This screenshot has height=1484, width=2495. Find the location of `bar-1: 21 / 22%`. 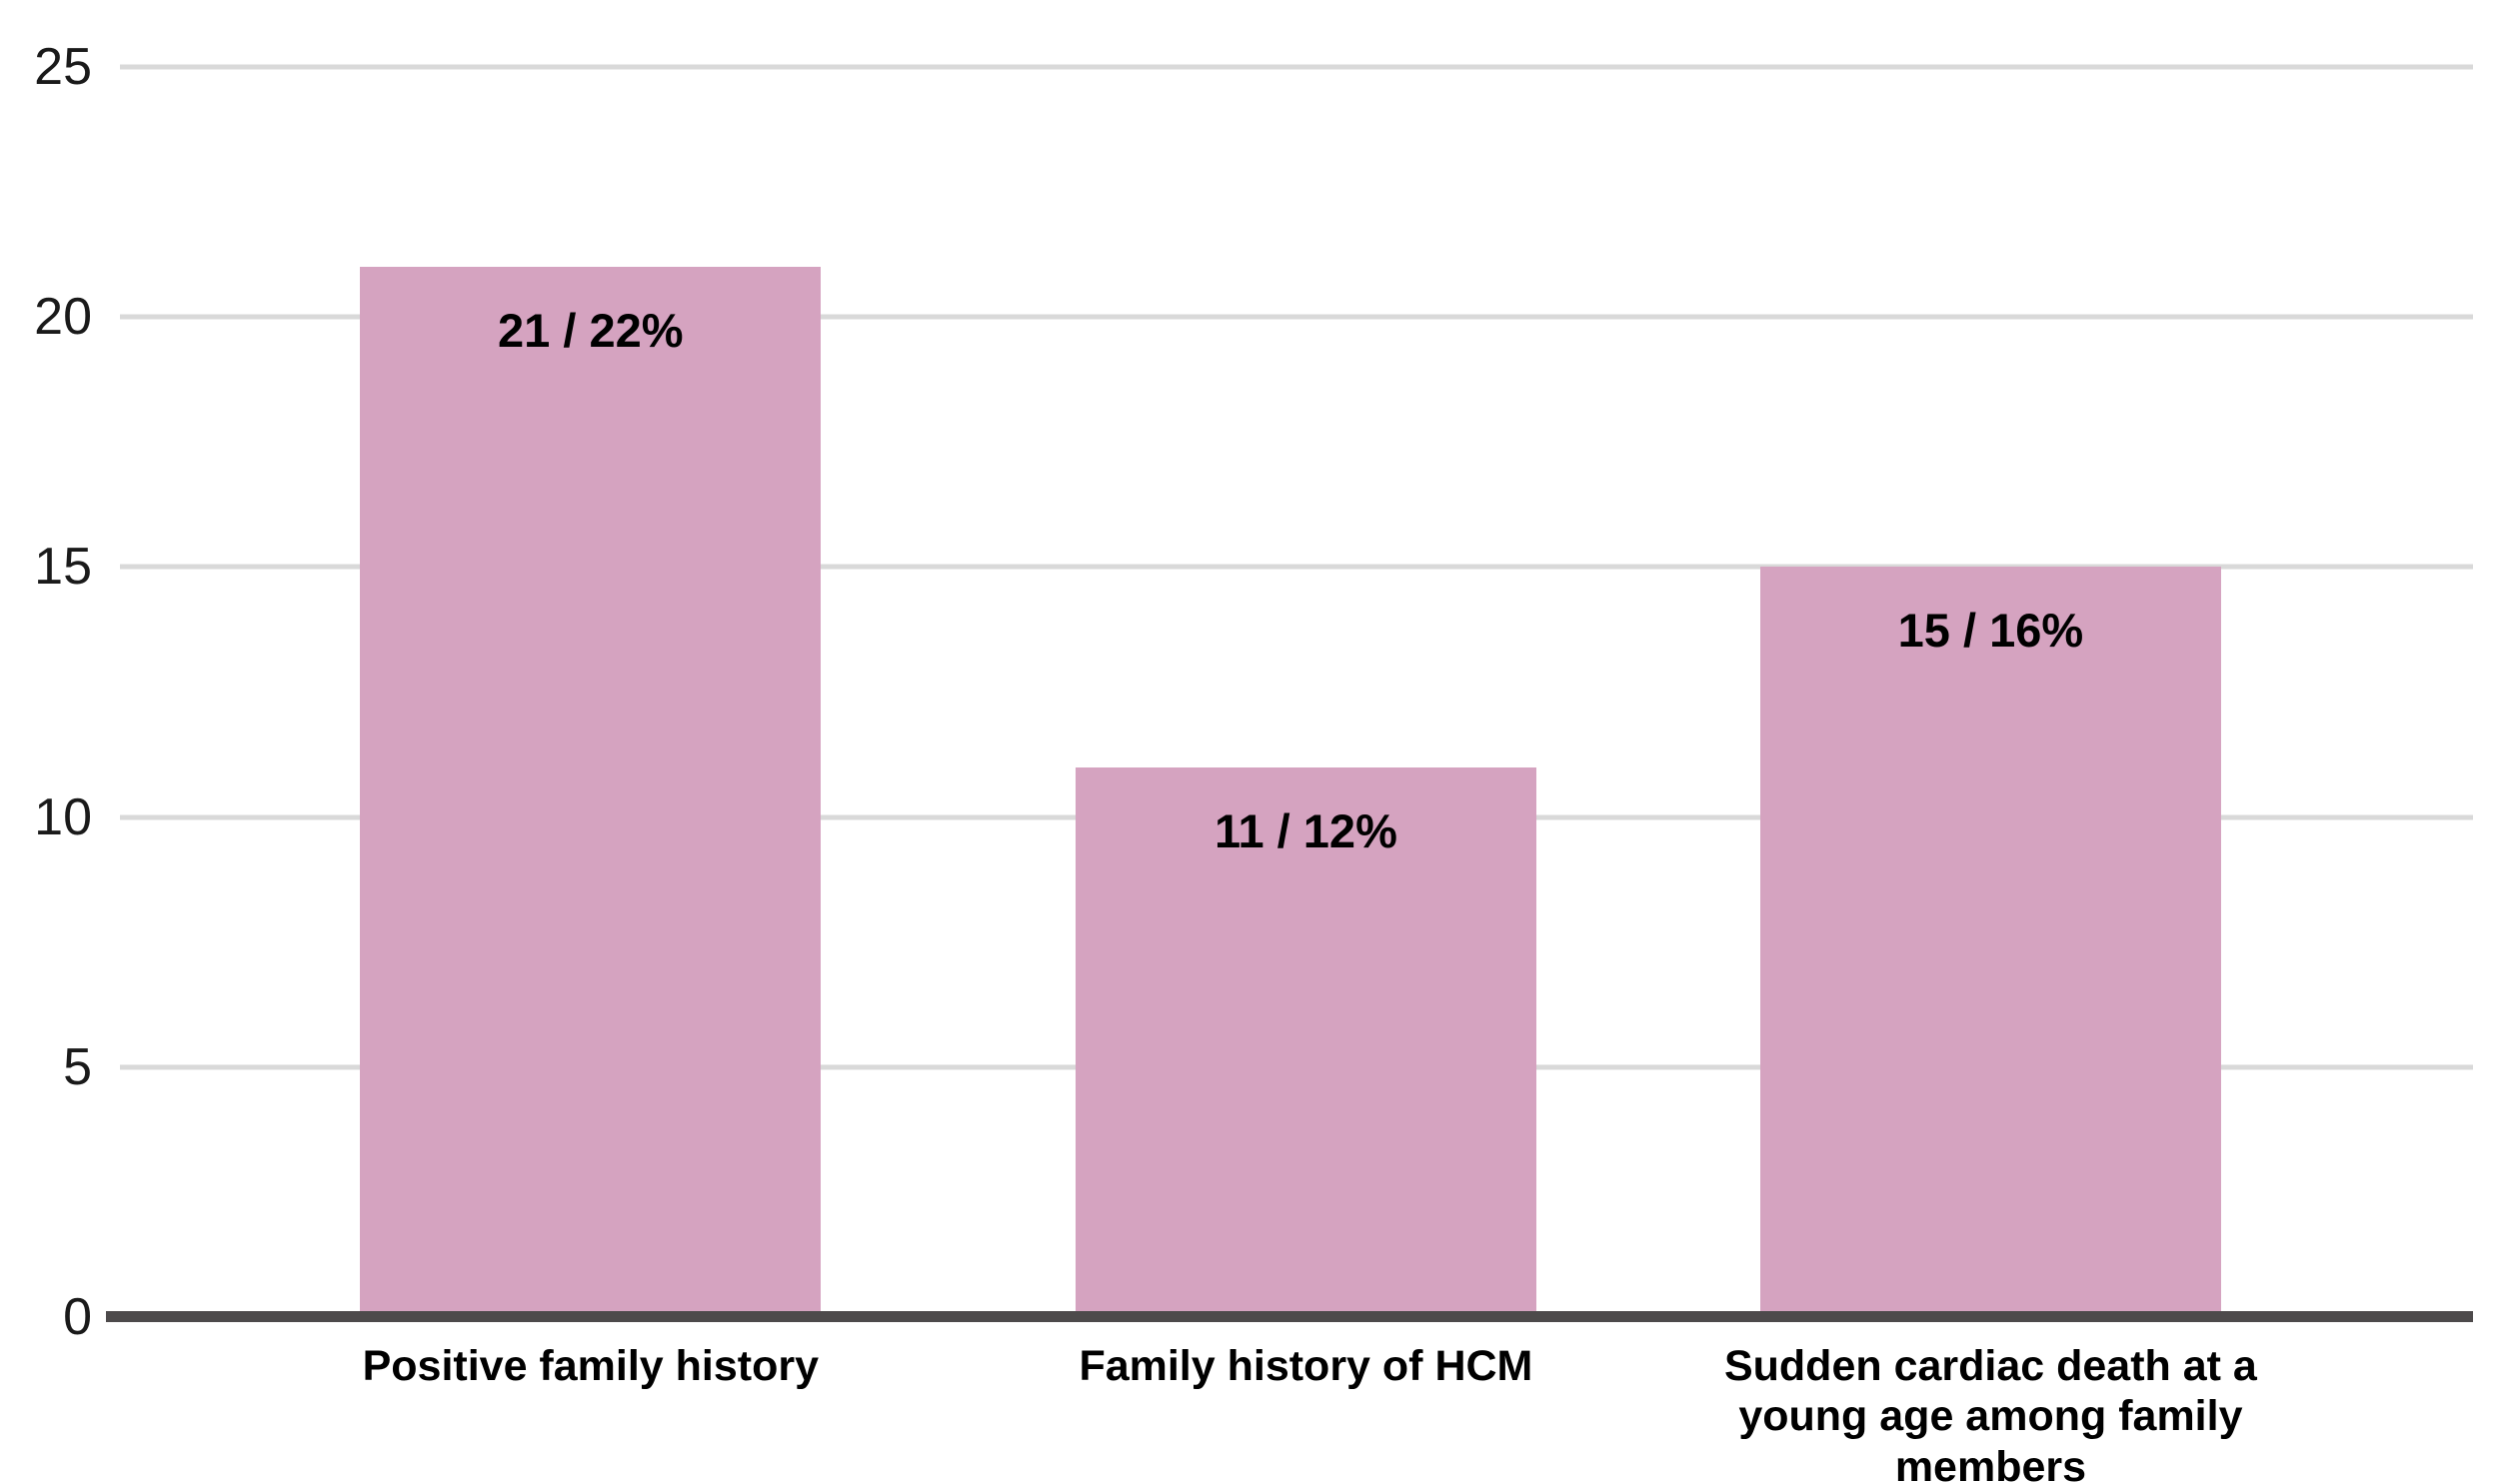

bar-1: 21 / 22% is located at coordinates (591, 792).